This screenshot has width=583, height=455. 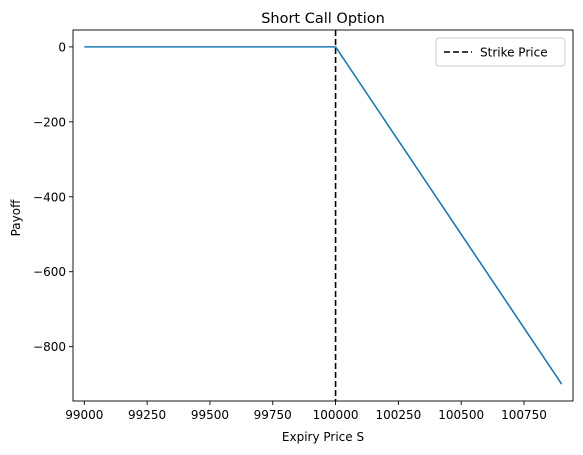 What do you see at coordinates (147, 415) in the screenshot?
I see `x-tick-label: 99250` at bounding box center [147, 415].